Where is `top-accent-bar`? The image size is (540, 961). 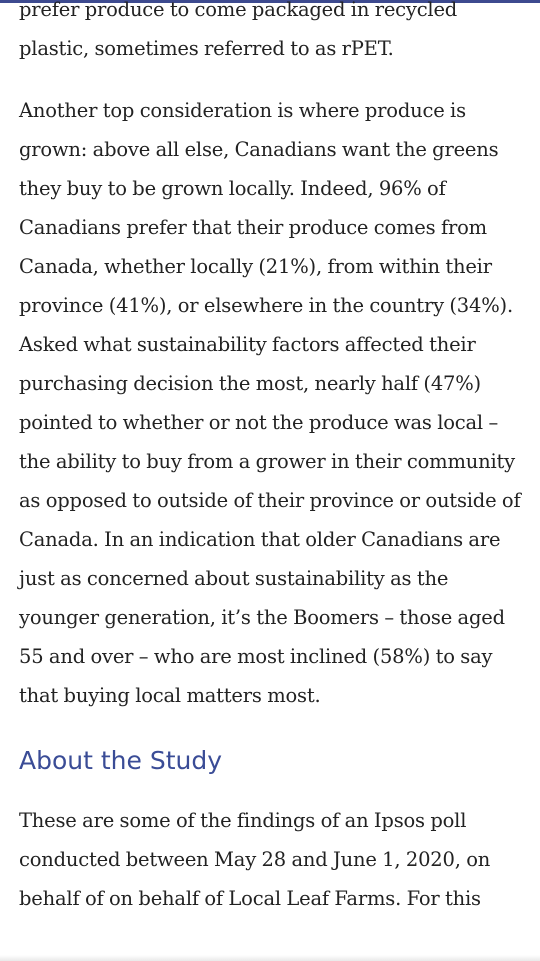 top-accent-bar is located at coordinates (270, 1).